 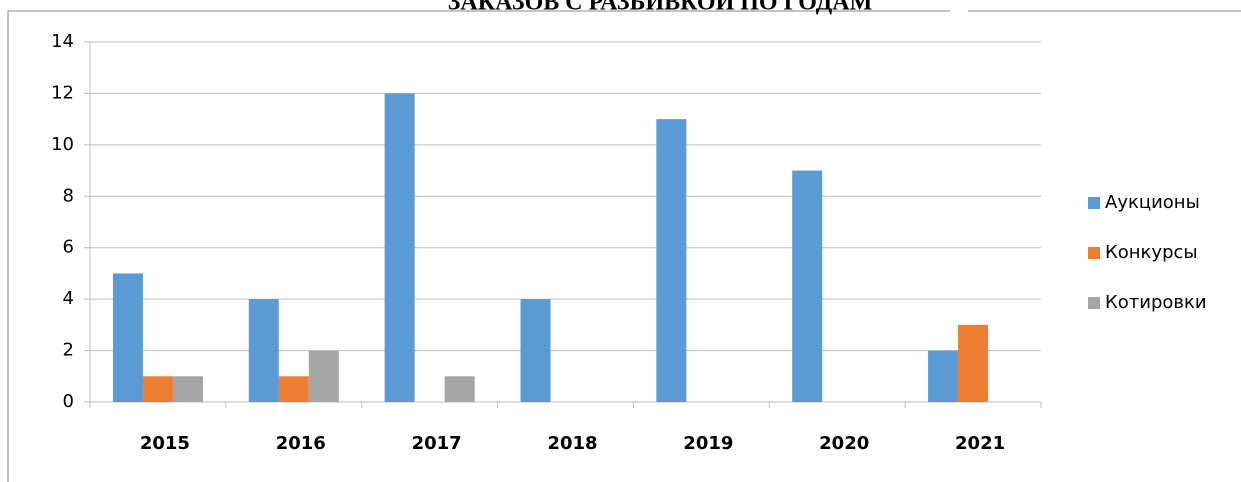 I want to click on x-tick-label: 2021, so click(x=980, y=443).